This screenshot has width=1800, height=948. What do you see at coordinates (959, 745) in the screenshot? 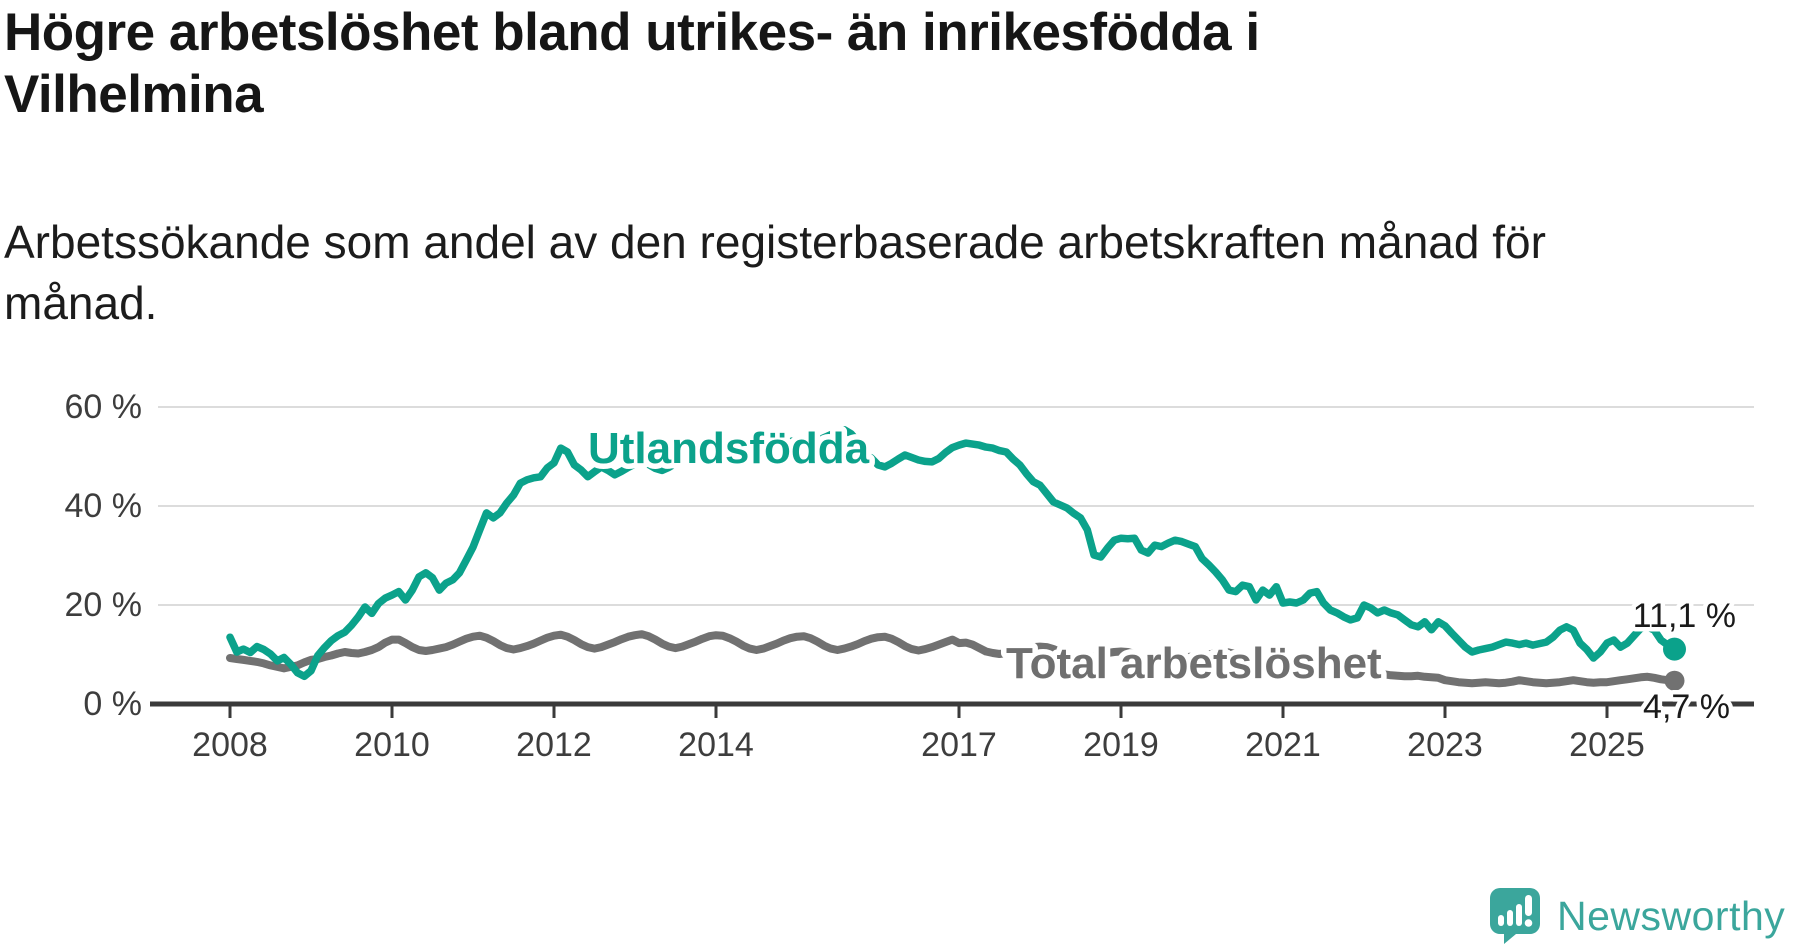
I see `x-axis-label-2017: 2017` at bounding box center [959, 745].